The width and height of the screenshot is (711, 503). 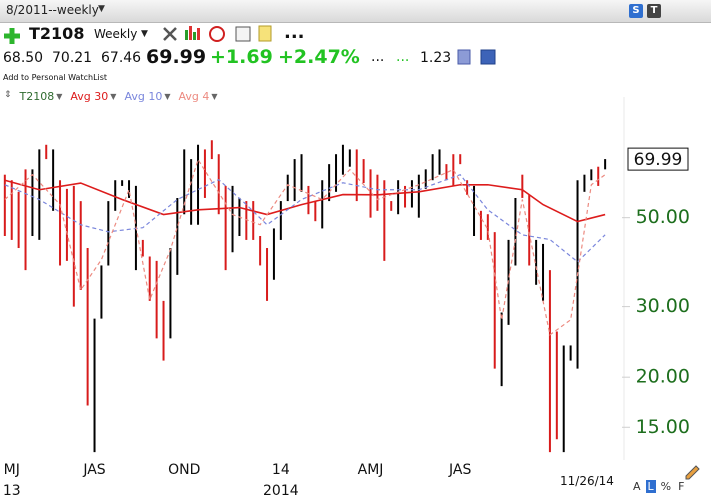 What do you see at coordinates (265, 33) in the screenshot?
I see `note-icon` at bounding box center [265, 33].